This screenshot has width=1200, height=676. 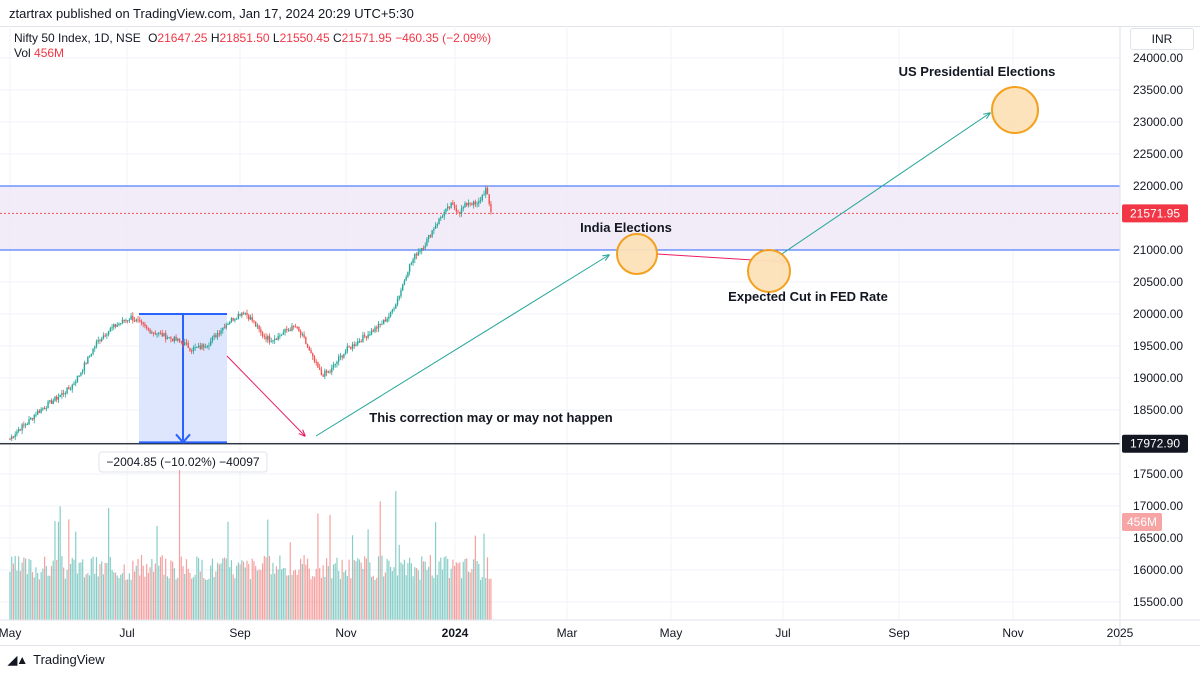 What do you see at coordinates (1158, 538) in the screenshot?
I see `price-tick-label: 16500.00` at bounding box center [1158, 538].